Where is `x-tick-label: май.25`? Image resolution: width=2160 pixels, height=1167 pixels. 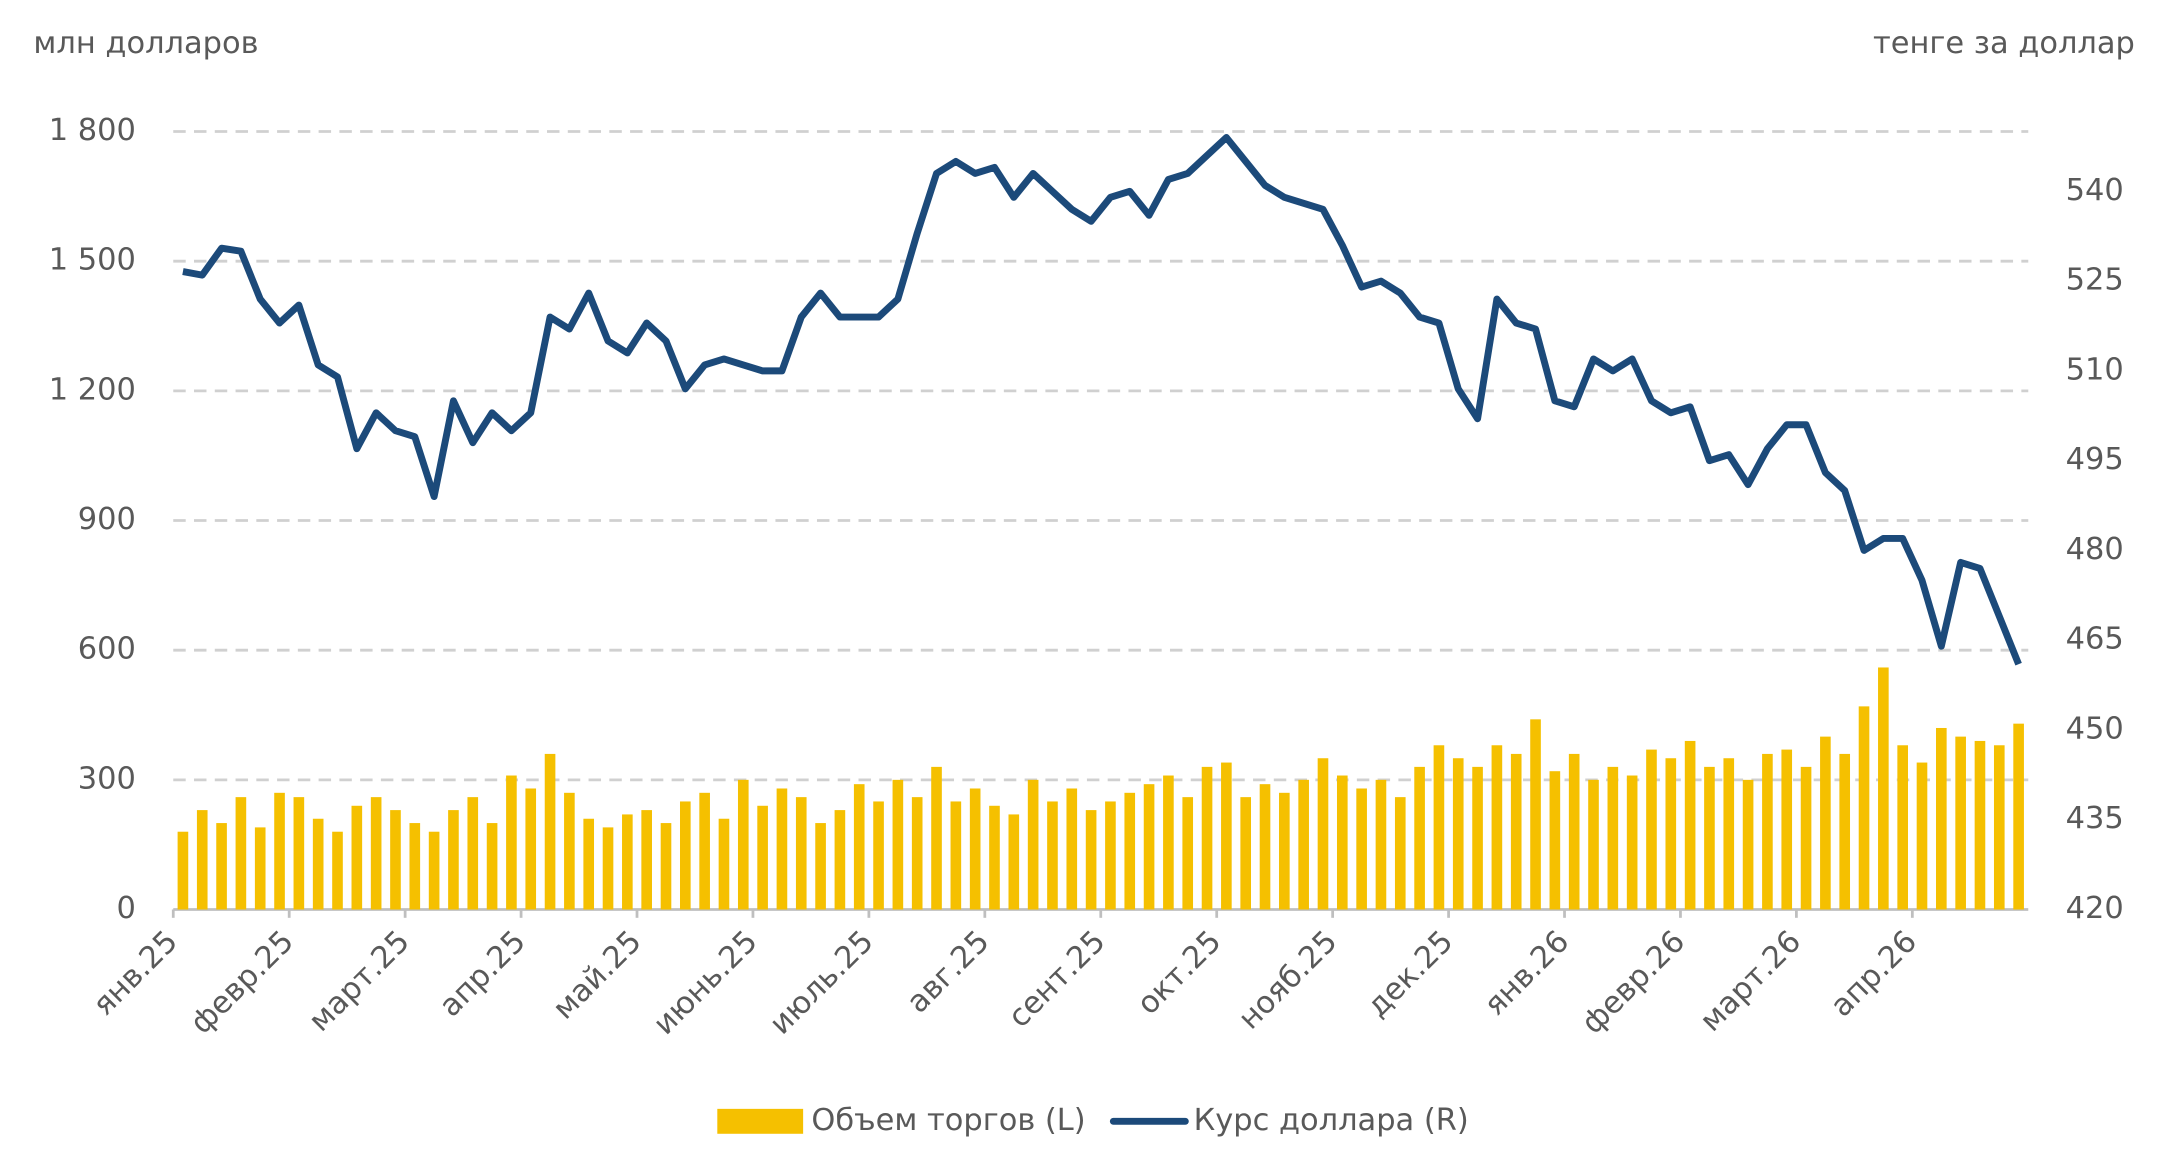
x-tick-label: май.25 is located at coordinates (597, 975).